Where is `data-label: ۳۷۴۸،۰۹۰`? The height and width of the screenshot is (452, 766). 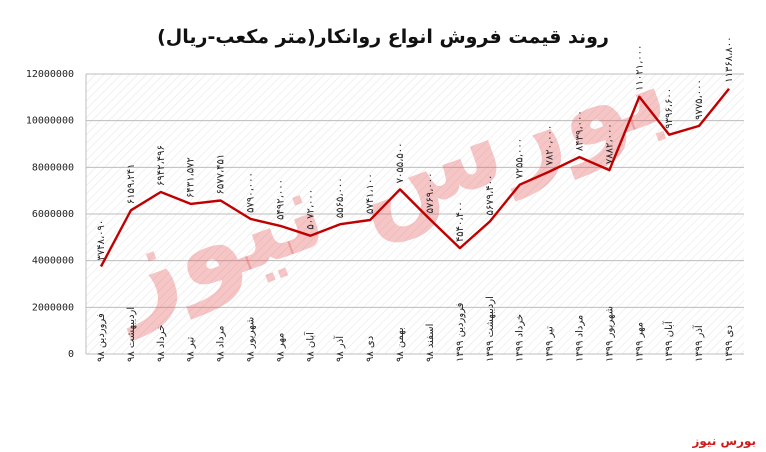
data-label: ۳۷۴۸،۰۹۰ is located at coordinates (101, 240).